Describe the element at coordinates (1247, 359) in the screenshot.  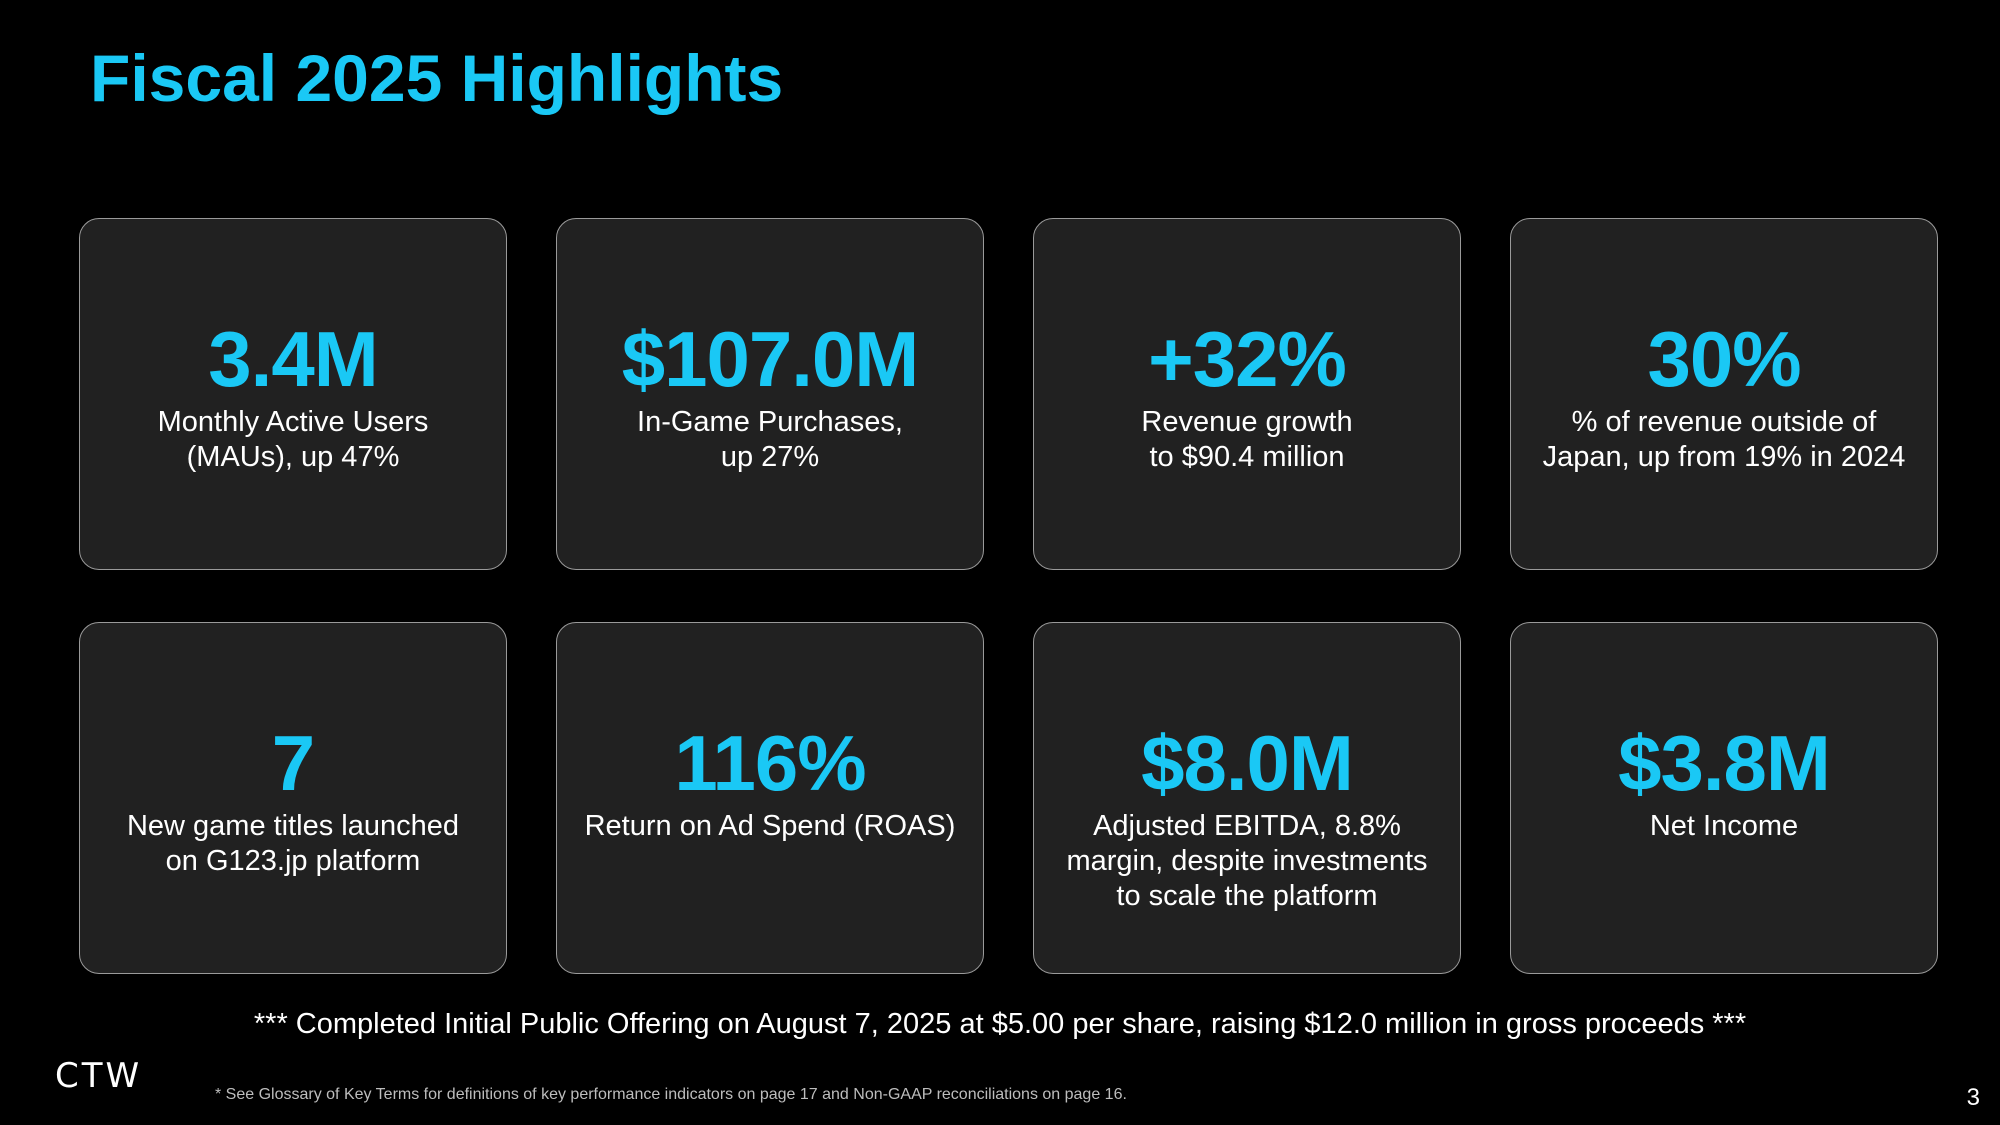
I see `card-value: +32%` at that location.